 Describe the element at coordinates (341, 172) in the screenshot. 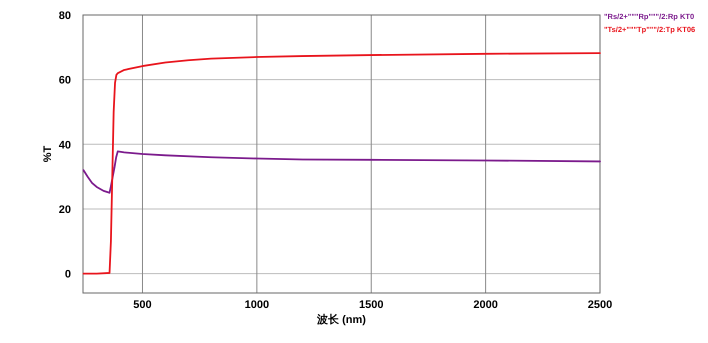

I see `line-series` at that location.